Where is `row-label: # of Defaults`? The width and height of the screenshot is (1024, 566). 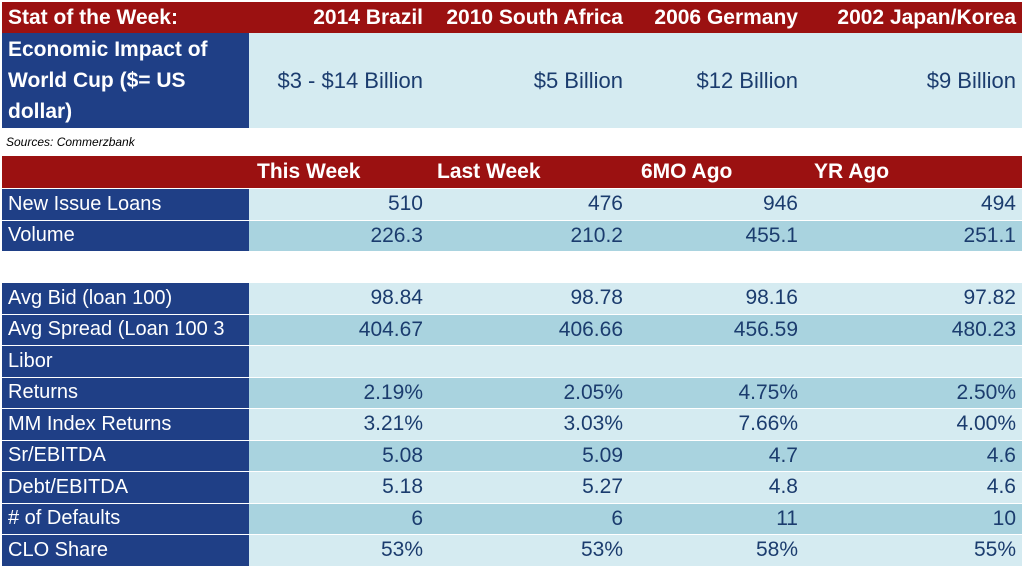
row-label: # of Defaults is located at coordinates (125, 518).